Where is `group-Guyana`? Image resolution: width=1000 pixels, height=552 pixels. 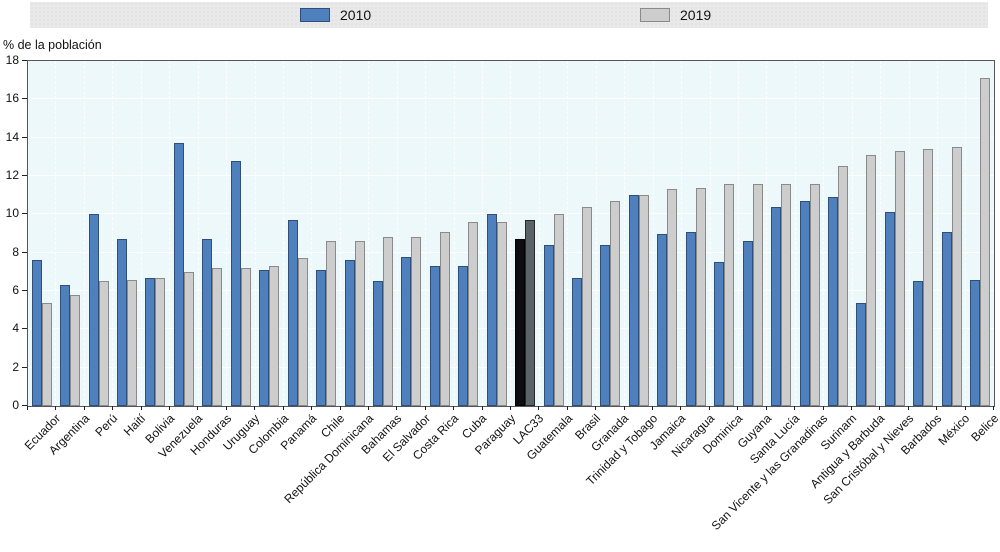
group-Guyana is located at coordinates (753, 233).